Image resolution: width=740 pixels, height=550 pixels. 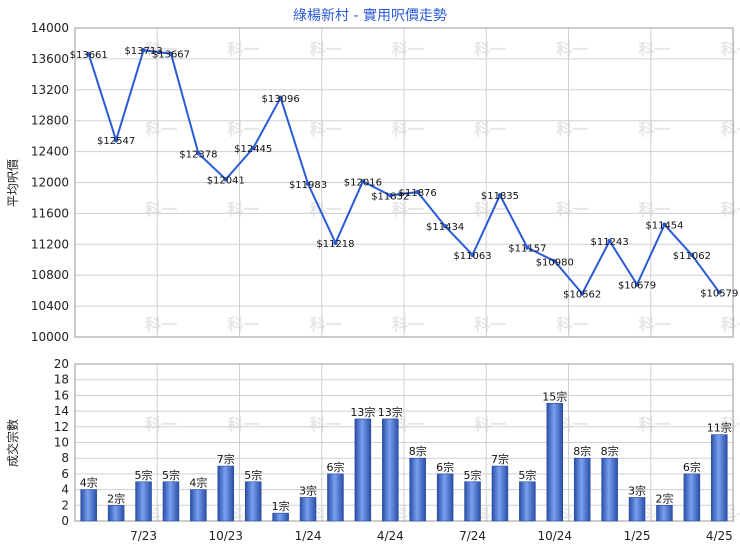 What do you see at coordinates (89, 483) in the screenshot?
I see `volume-data-label: 4宗` at bounding box center [89, 483].